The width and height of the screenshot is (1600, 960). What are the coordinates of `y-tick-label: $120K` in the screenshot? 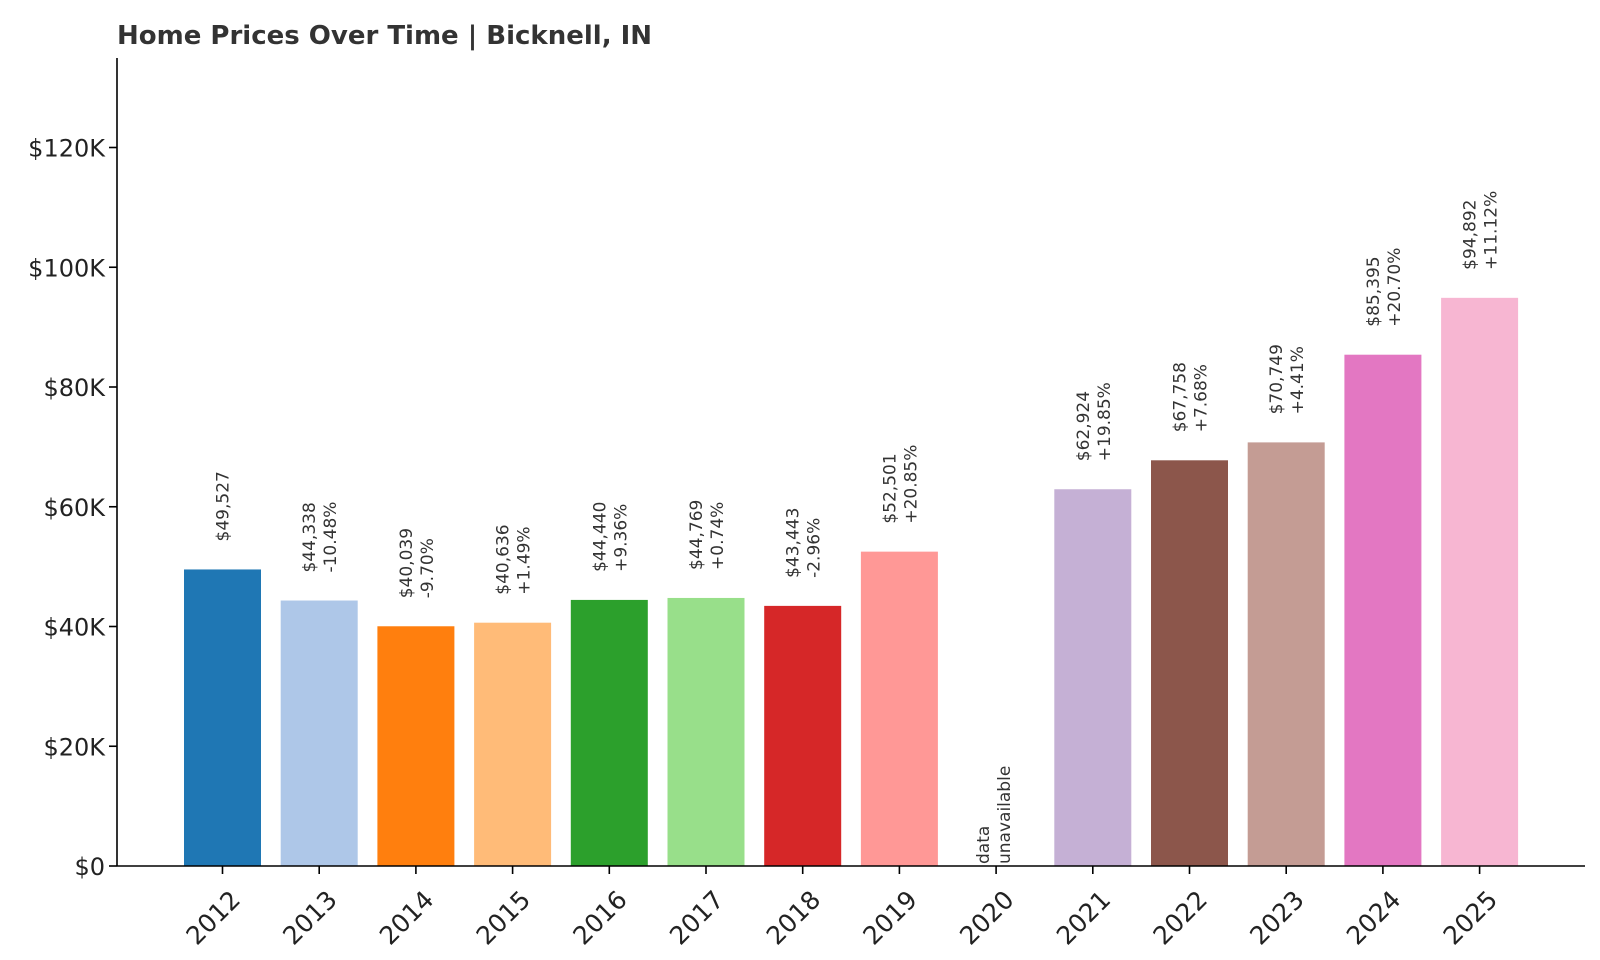 It's located at (67, 149).